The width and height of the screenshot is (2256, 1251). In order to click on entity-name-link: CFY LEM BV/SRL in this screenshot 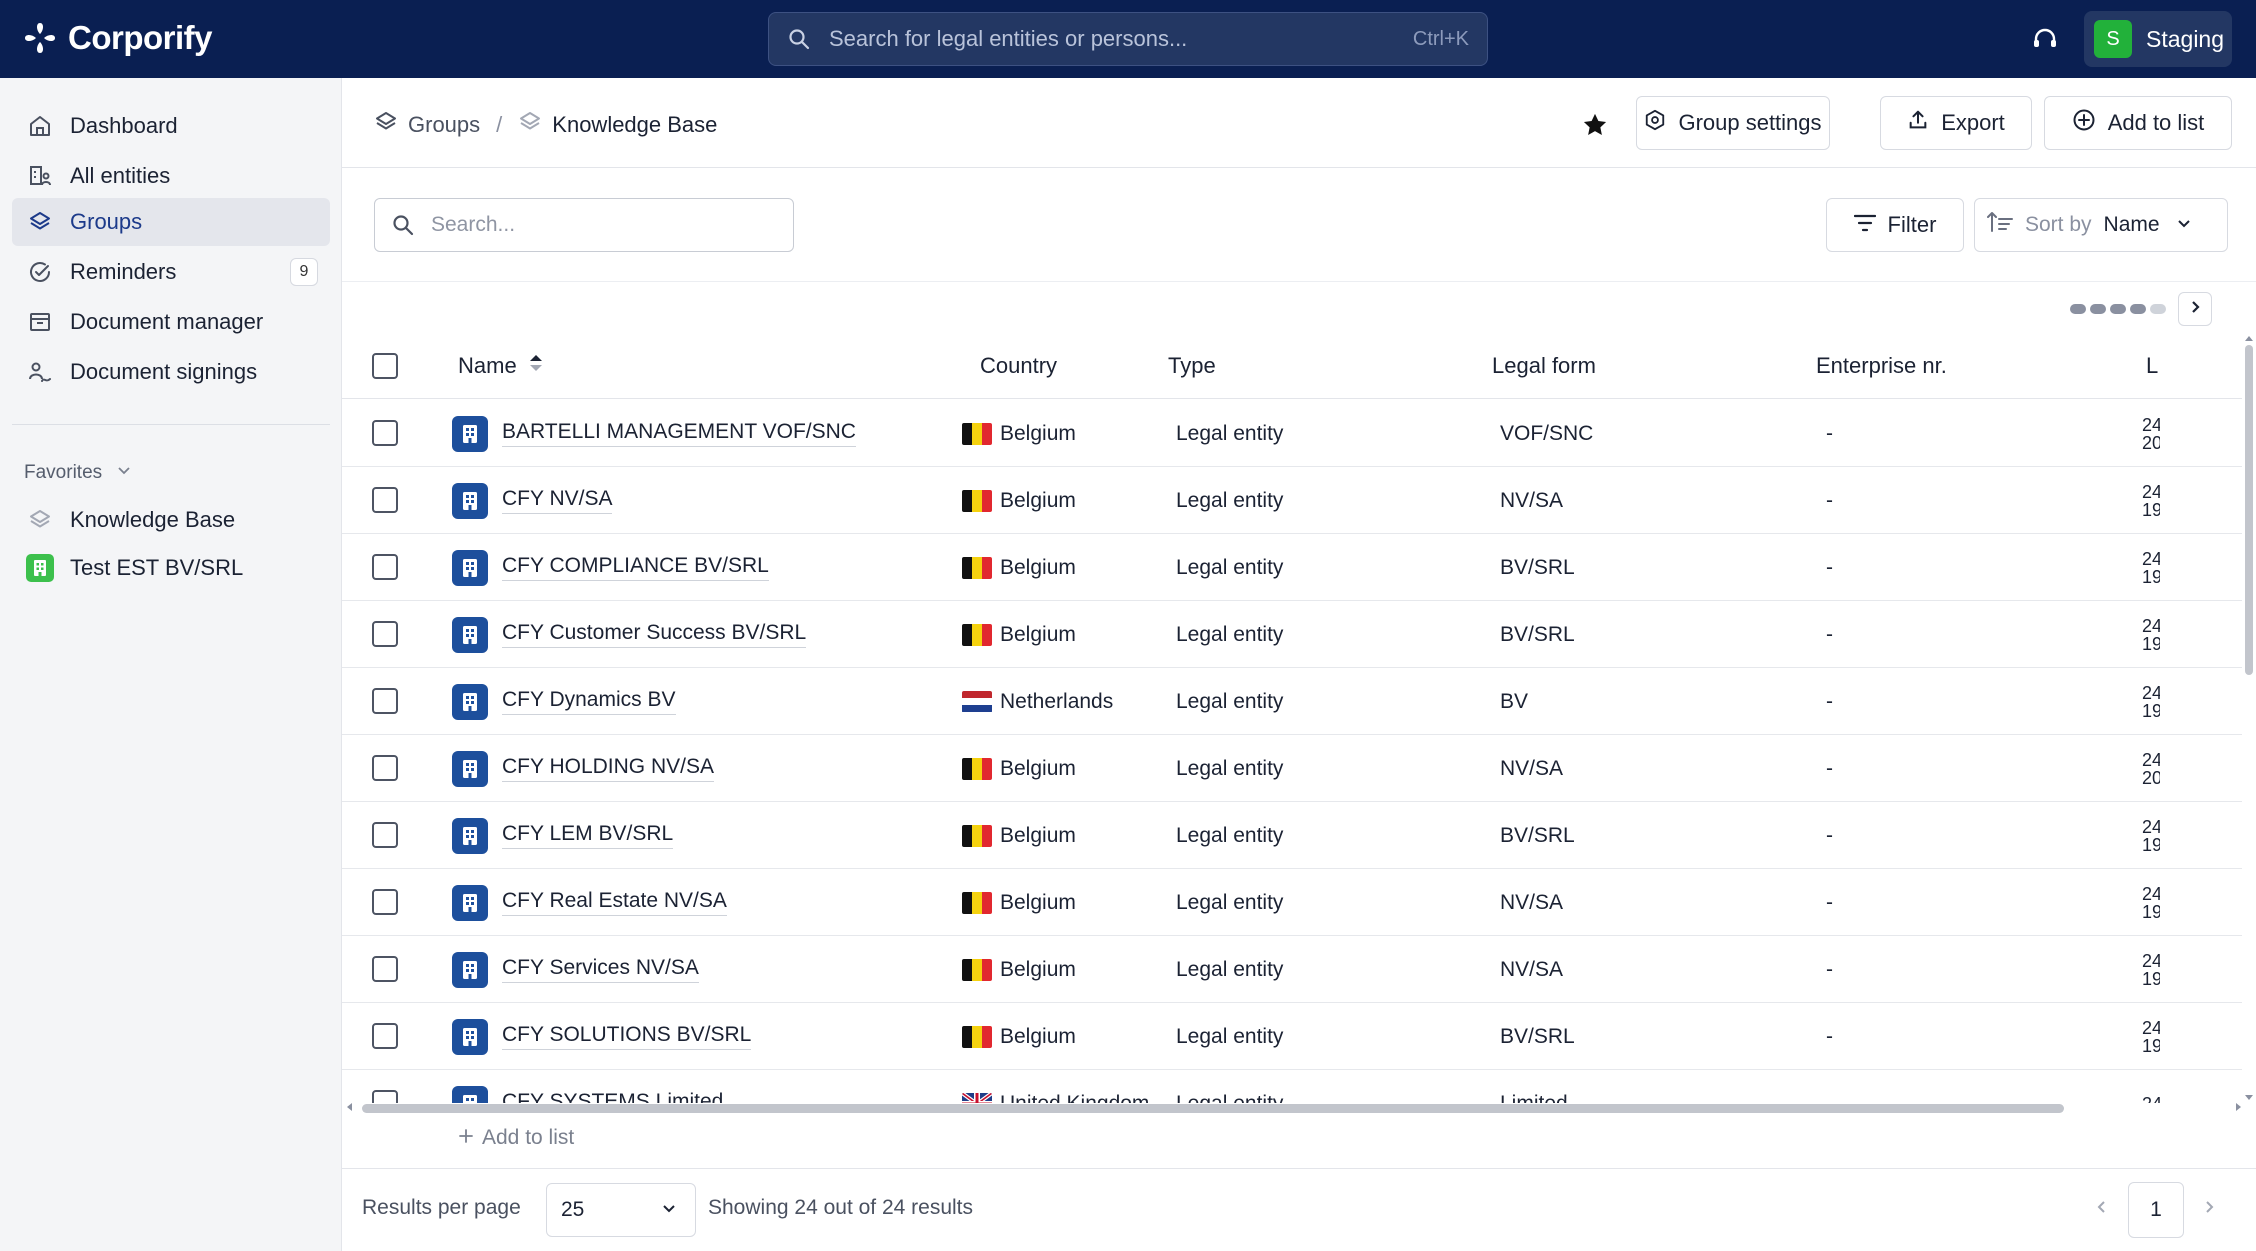, I will do `click(588, 835)`.